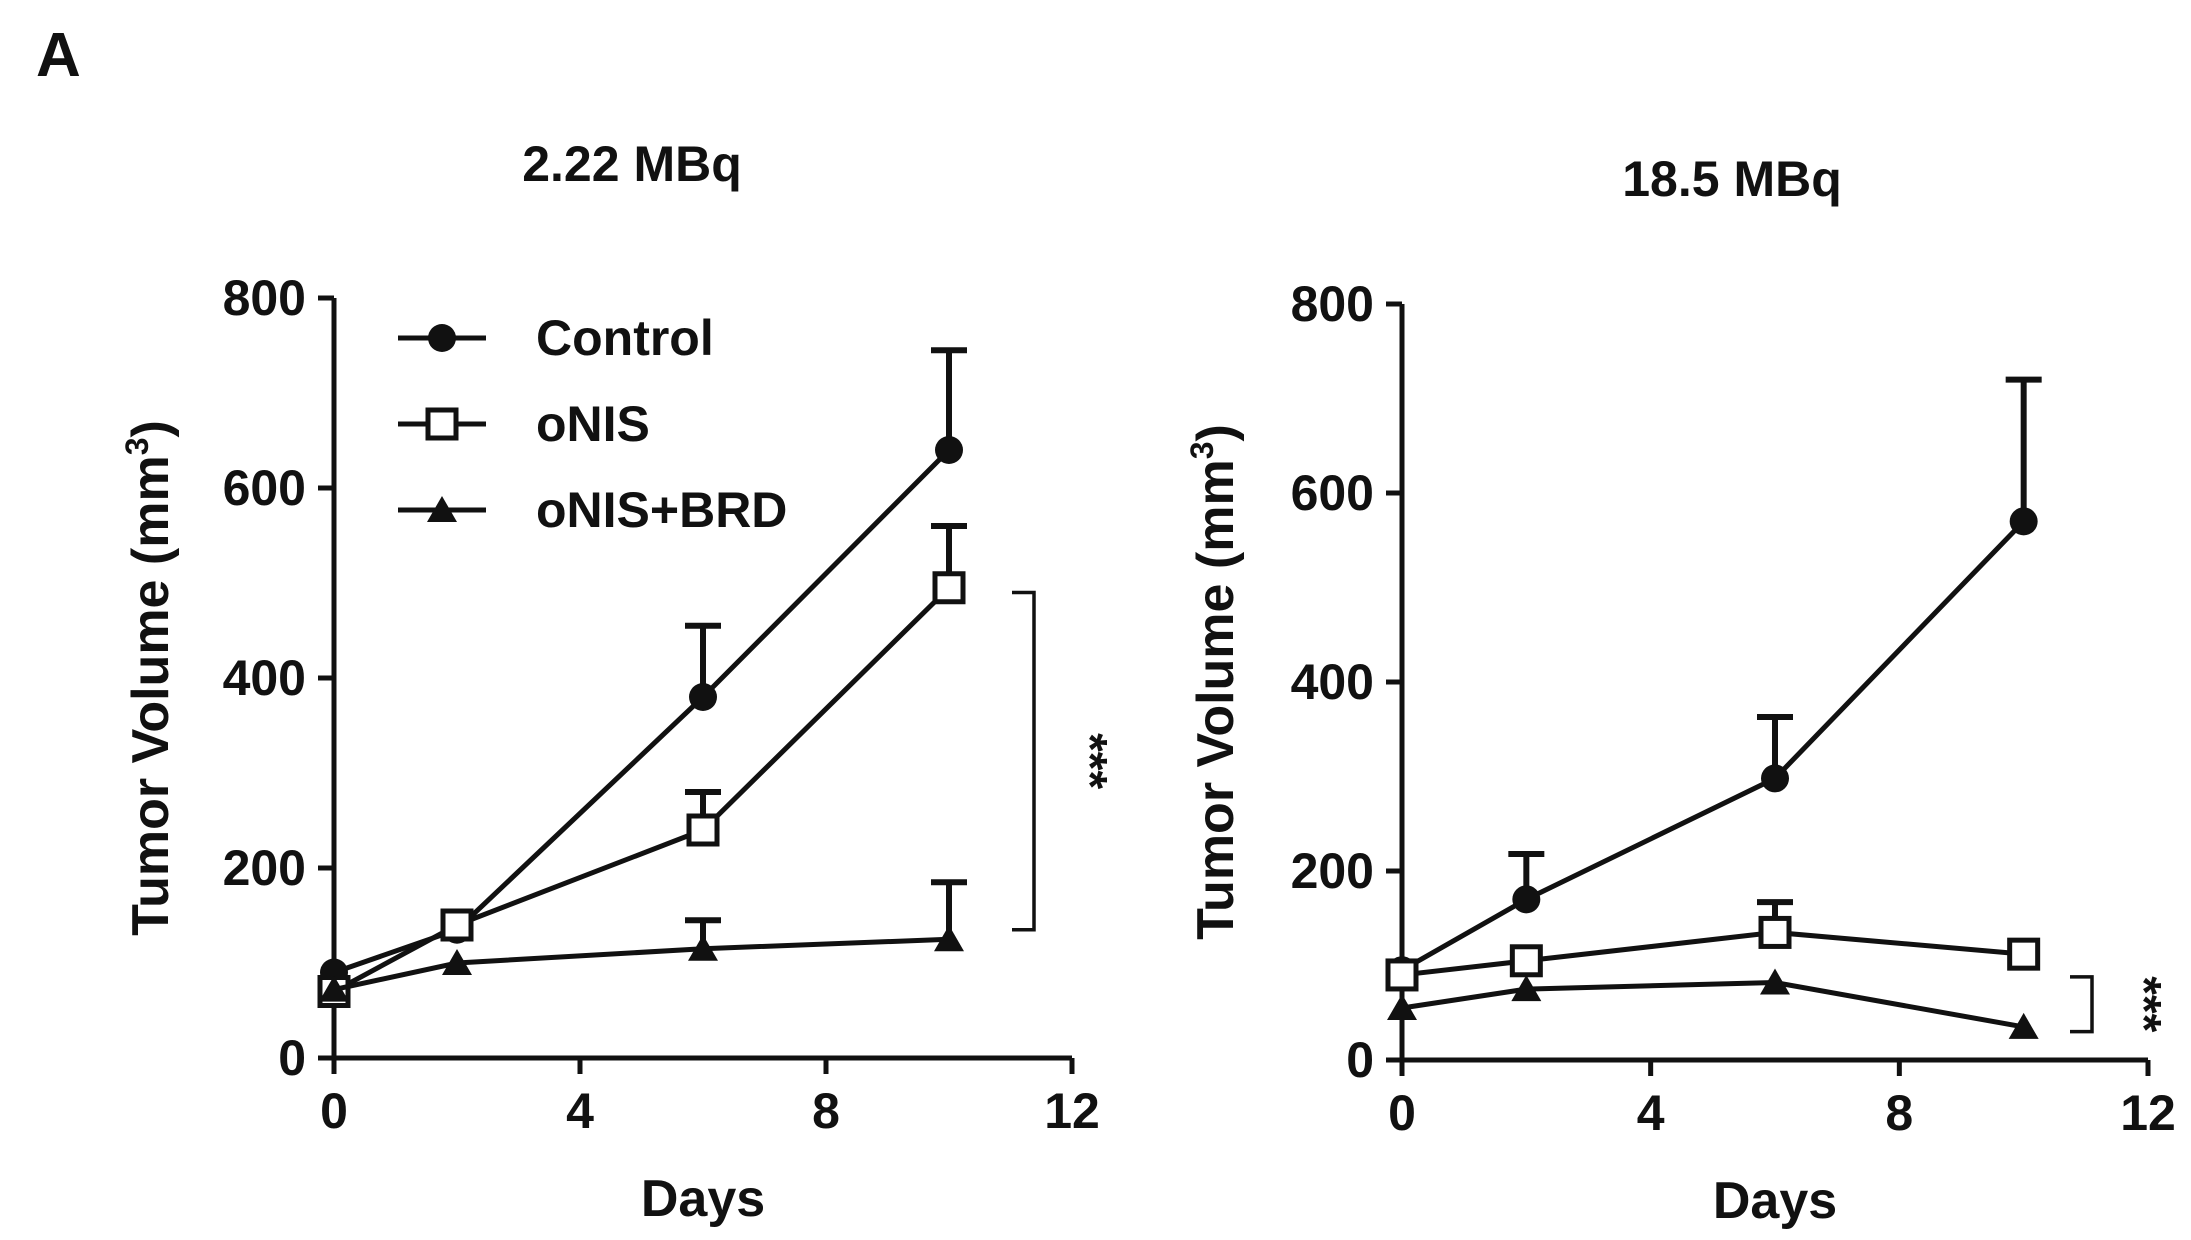 The width and height of the screenshot is (2191, 1240). I want to click on legend: Control oNIS oNIS+BRD, so click(592, 424).